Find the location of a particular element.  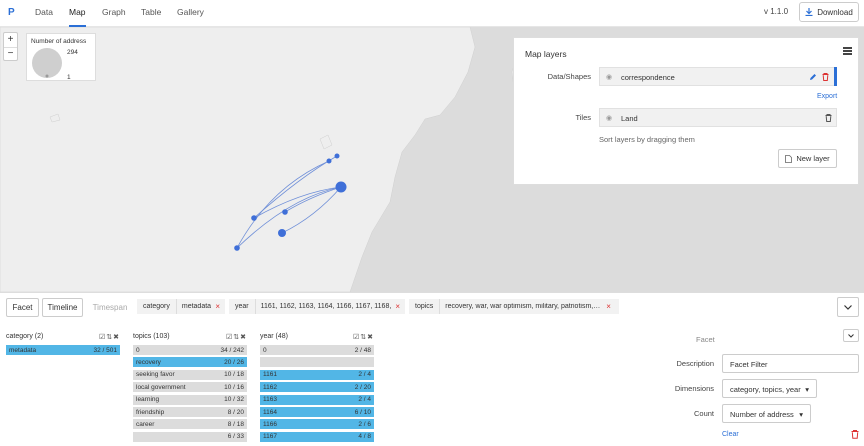

zoom-in-button: + is located at coordinates (10, 39).